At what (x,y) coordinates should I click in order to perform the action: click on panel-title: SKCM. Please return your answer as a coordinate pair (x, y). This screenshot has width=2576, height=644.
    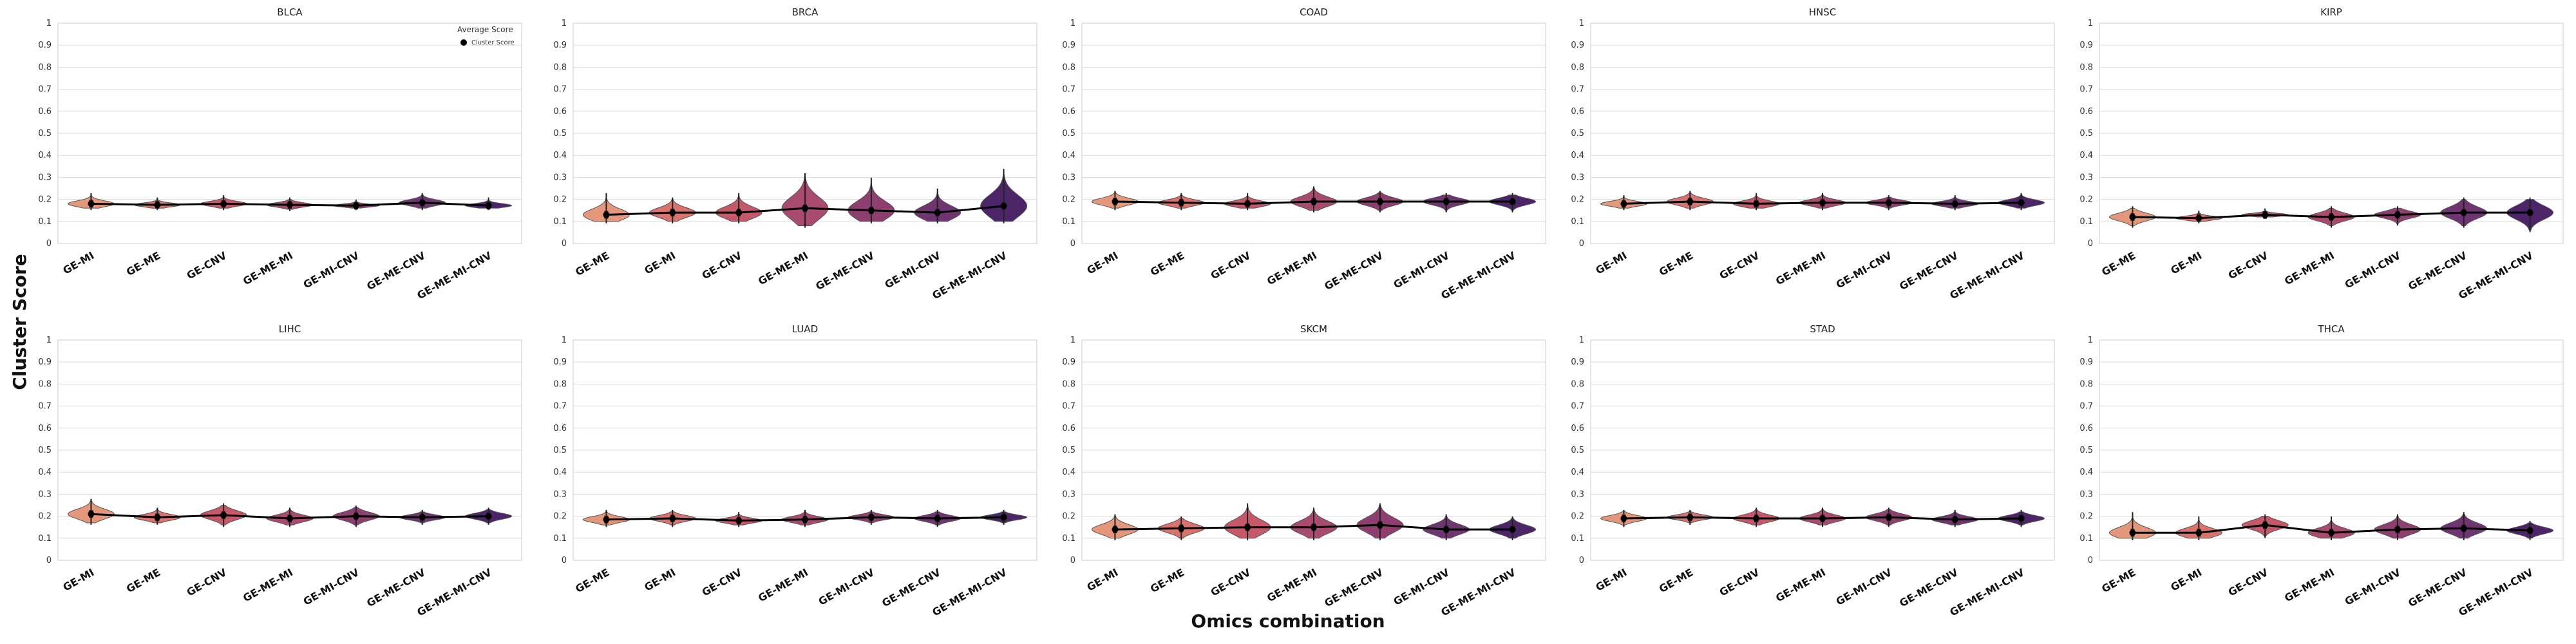
    Looking at the image, I should click on (1314, 329).